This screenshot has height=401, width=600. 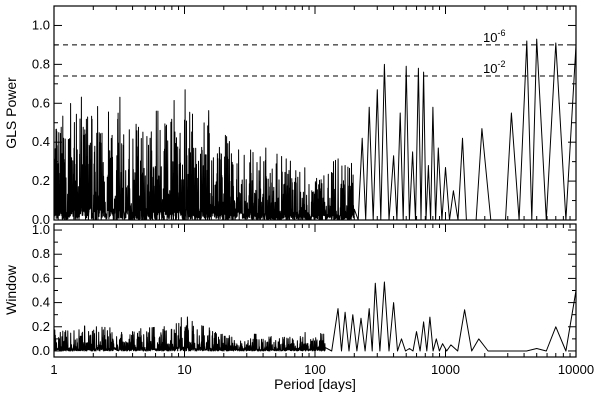 What do you see at coordinates (41, 290) in the screenshot?
I see `window-y-tick-labels: 0.0 0.2 0.4 0.6 0.8 1.0` at bounding box center [41, 290].